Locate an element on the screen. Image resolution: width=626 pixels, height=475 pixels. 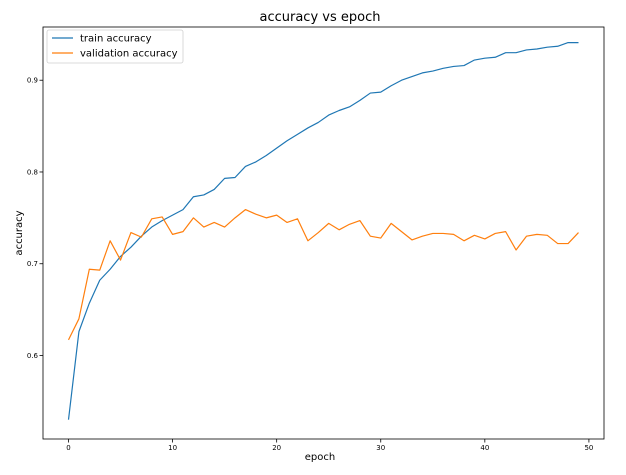
y-tick-label: 0.9 is located at coordinates (32, 81).